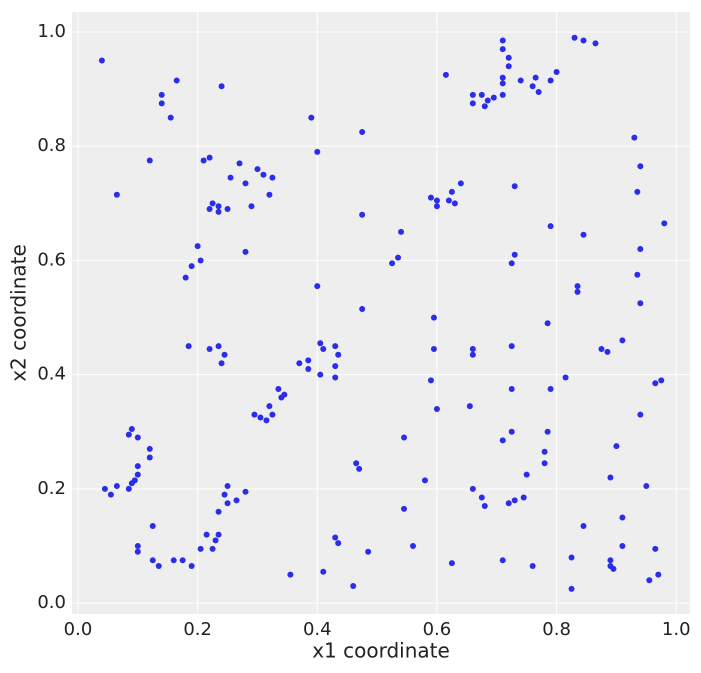  I want to click on y-tick-label: 0.0, so click(51, 602).